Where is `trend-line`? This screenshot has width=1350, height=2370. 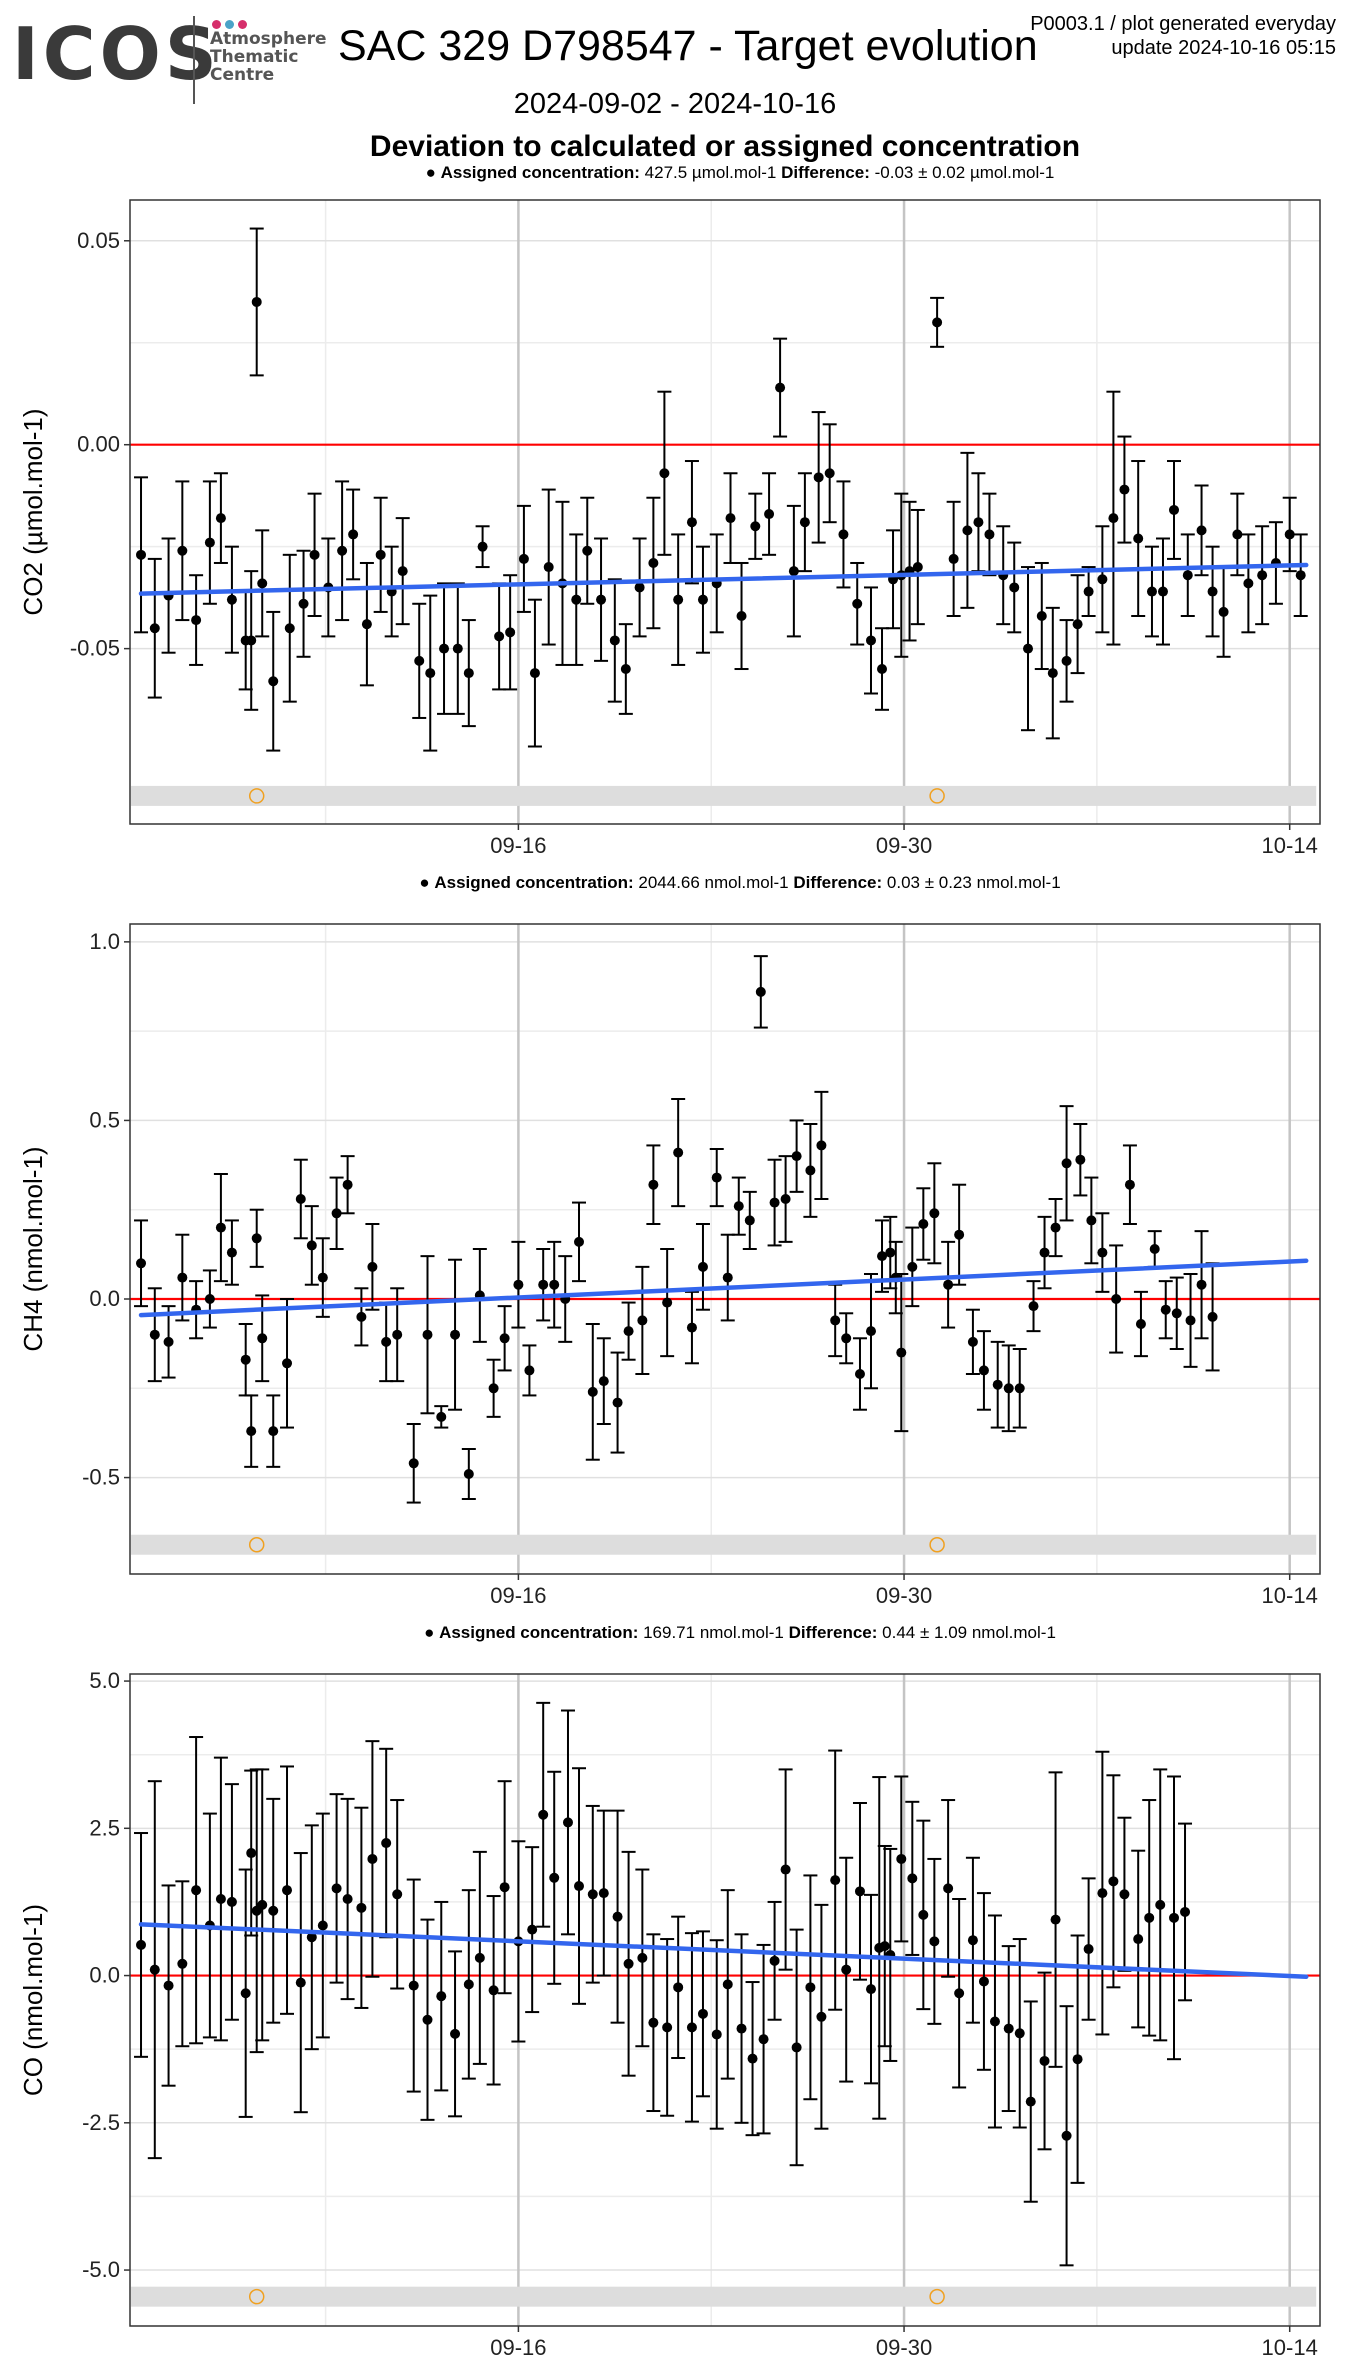 trend-line is located at coordinates (723, 1950).